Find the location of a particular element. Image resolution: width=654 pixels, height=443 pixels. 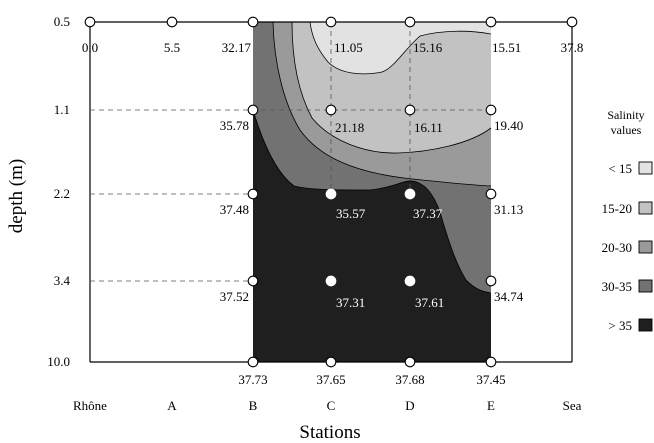

station-tick-c: C is located at coordinates (331, 405).